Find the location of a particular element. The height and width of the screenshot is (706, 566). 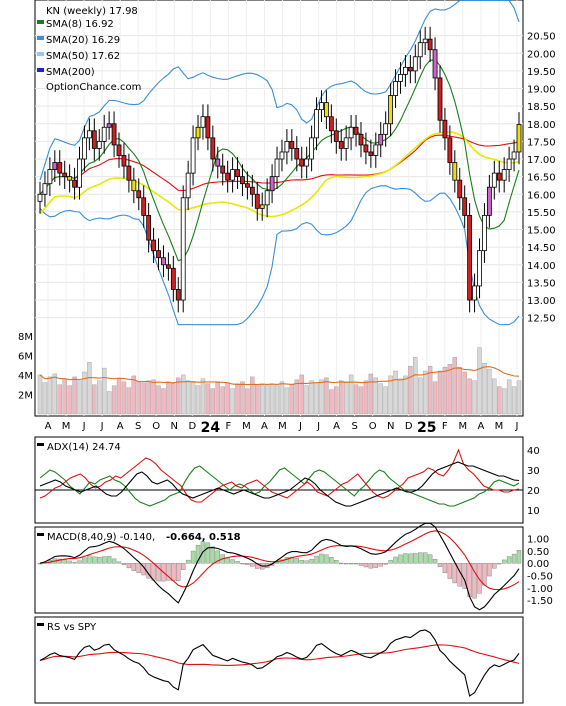

price-tick-label: 13.50 is located at coordinates (541, 283).